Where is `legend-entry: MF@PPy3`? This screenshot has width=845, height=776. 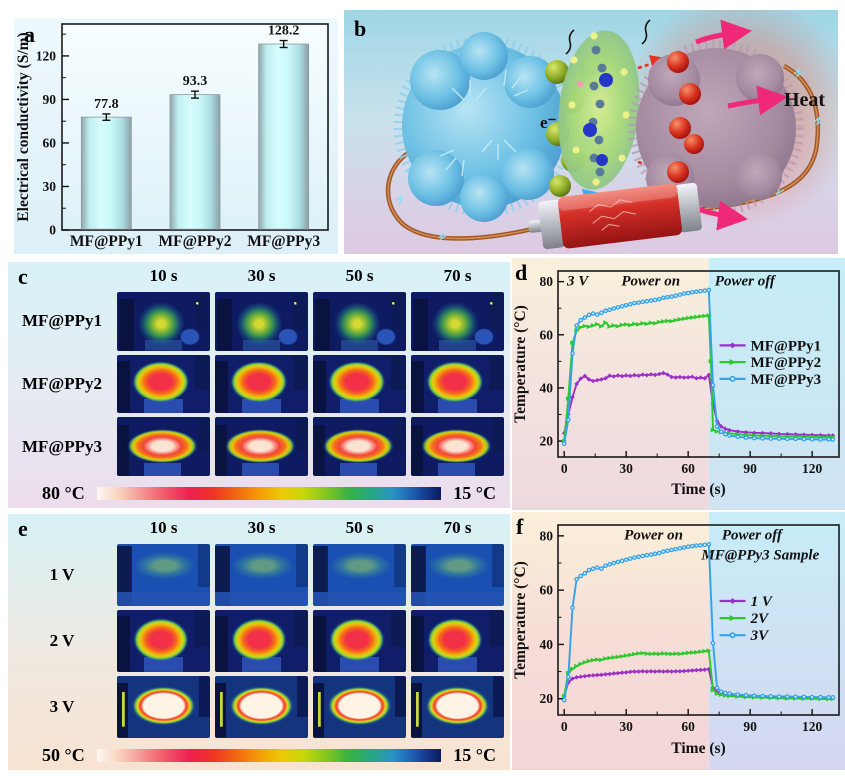
legend-entry: MF@PPy3 is located at coordinates (786, 380).